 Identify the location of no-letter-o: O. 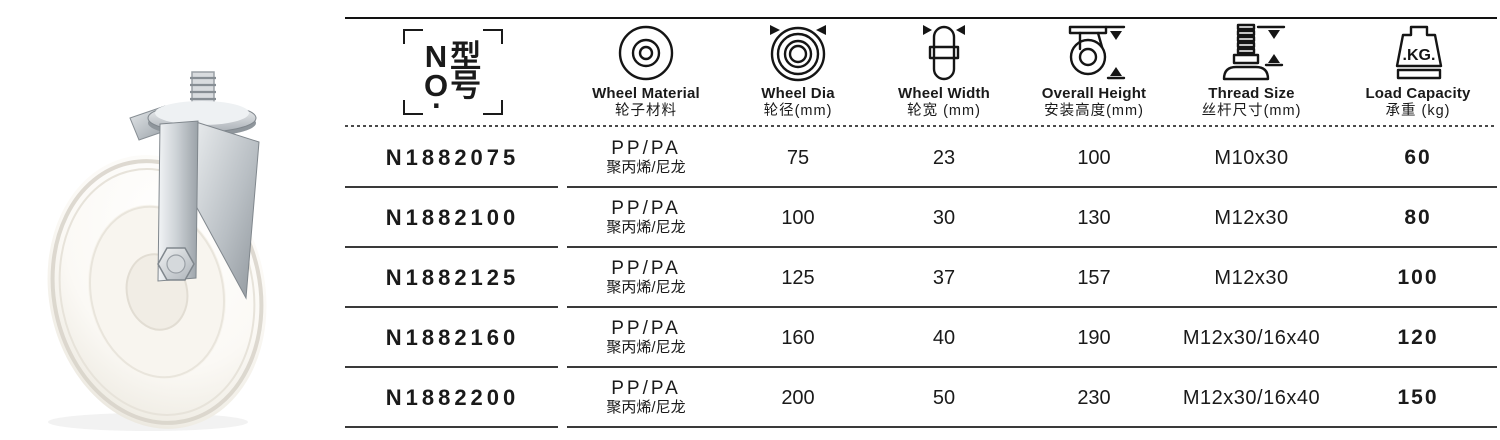
(436, 85).